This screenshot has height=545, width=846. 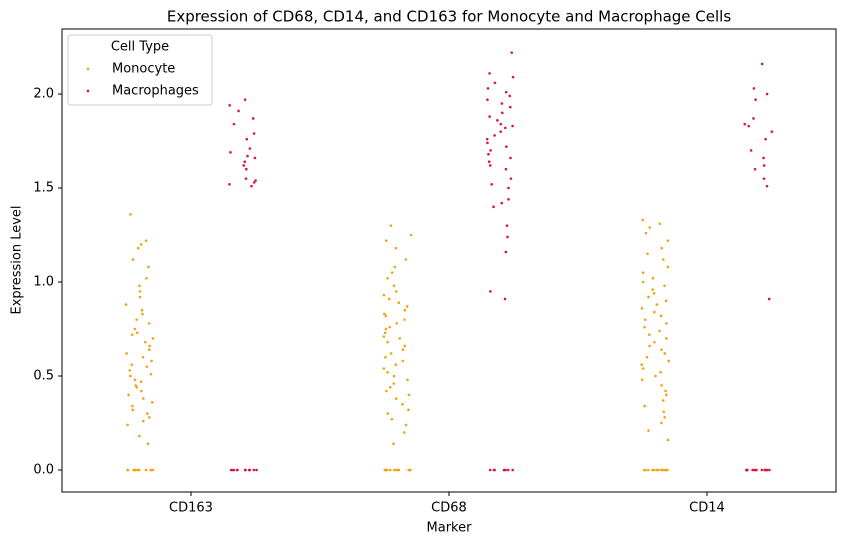 I want to click on y-tick-label: 0.5, so click(x=43, y=376).